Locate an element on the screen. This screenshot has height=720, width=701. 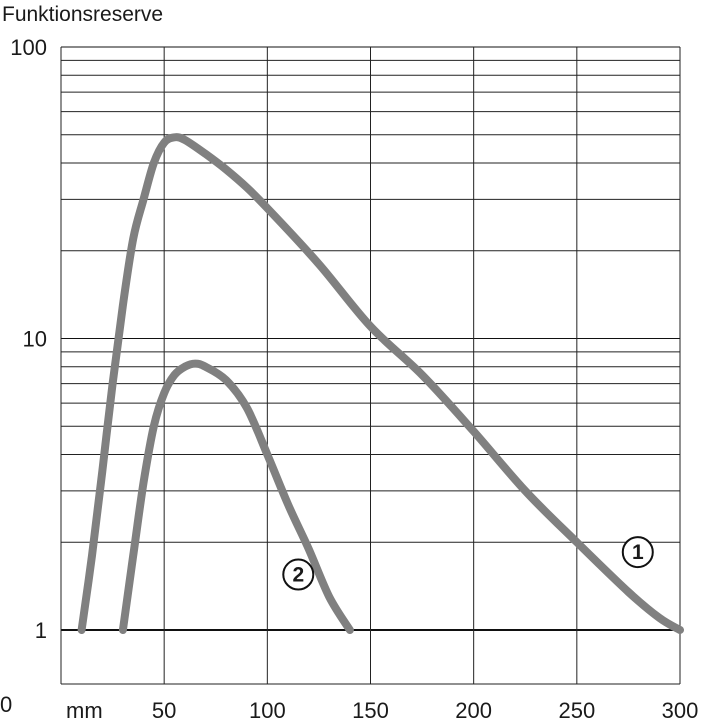
x-tick-label: 300 is located at coordinates (680, 709).